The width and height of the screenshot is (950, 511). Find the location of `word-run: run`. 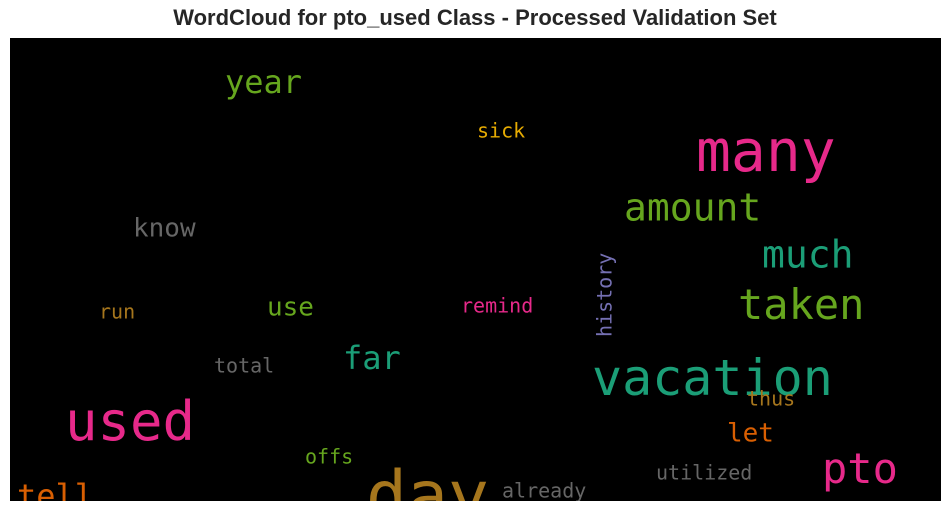

word-run: run is located at coordinates (117, 312).